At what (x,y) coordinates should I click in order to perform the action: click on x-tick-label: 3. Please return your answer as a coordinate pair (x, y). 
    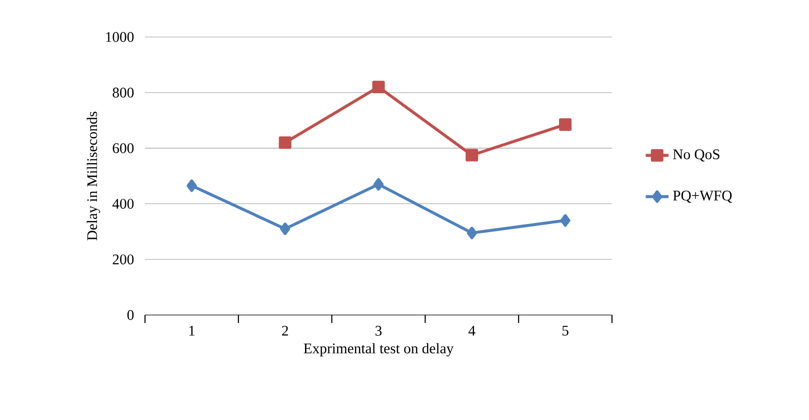
    Looking at the image, I should click on (379, 331).